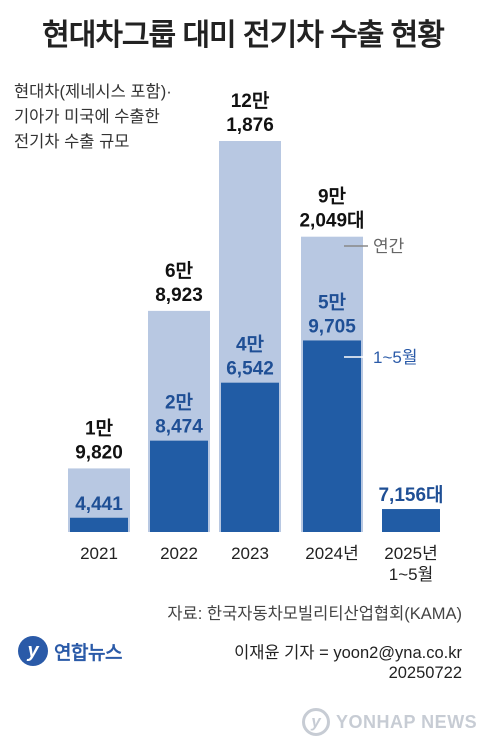 The height and width of the screenshot is (750, 486). I want to click on category-label: 2021, so click(99, 553).